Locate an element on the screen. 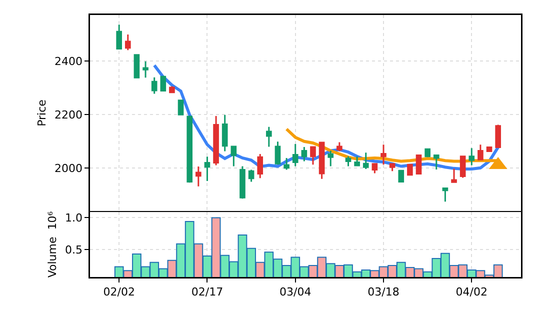 This screenshot has height=322, width=537. y-tick-label: 2200 is located at coordinates (68, 115).